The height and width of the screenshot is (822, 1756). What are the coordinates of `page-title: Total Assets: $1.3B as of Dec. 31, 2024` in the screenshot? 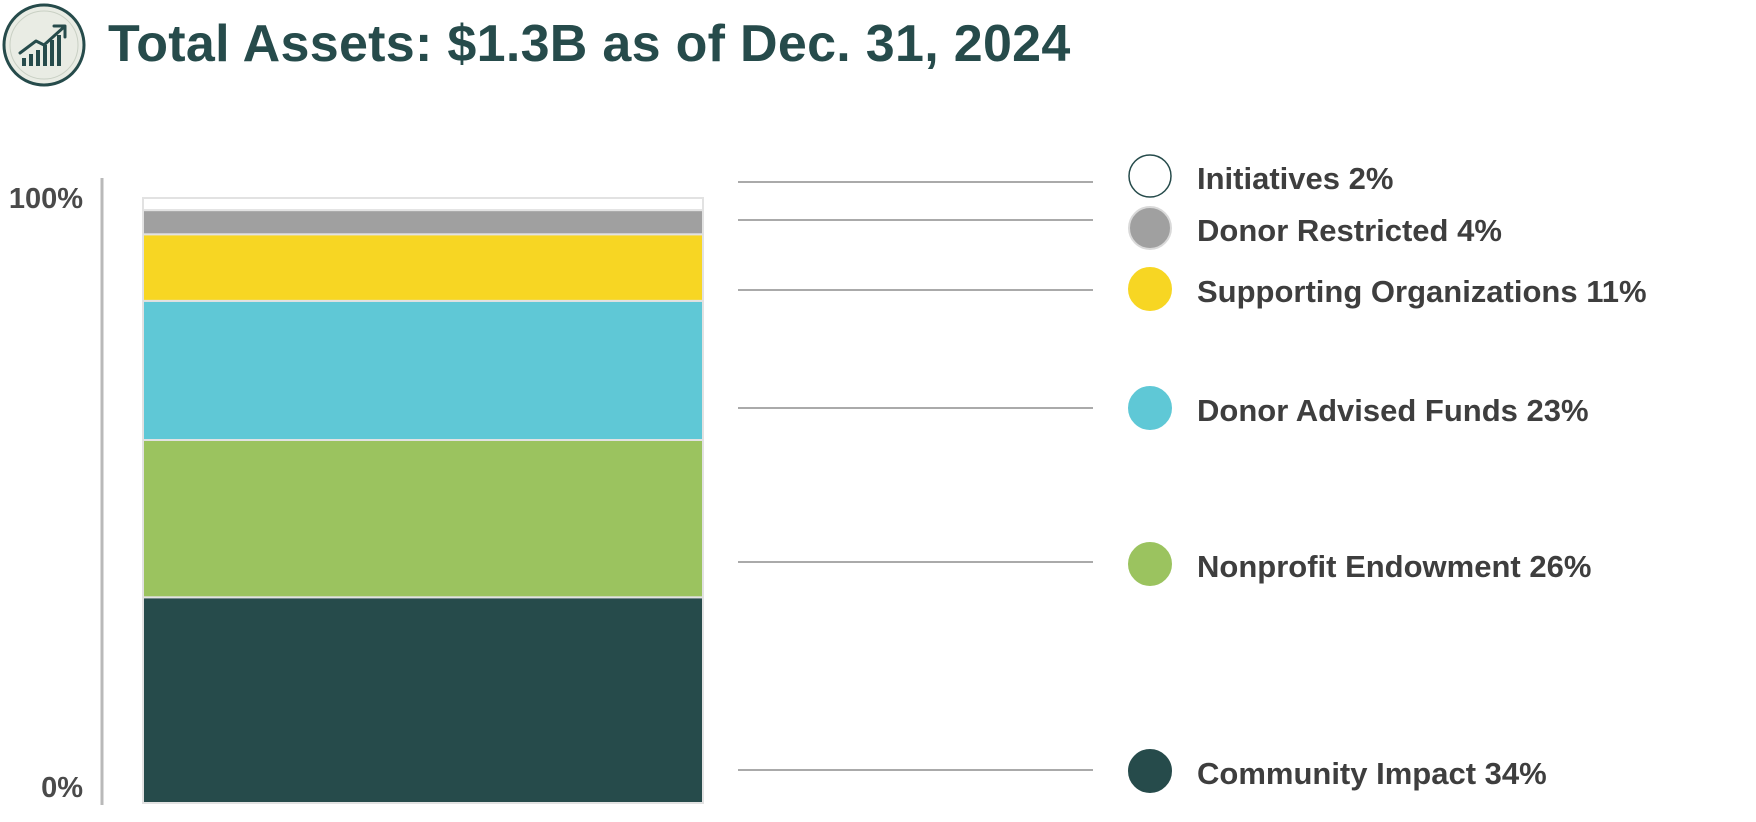 It's located at (589, 44).